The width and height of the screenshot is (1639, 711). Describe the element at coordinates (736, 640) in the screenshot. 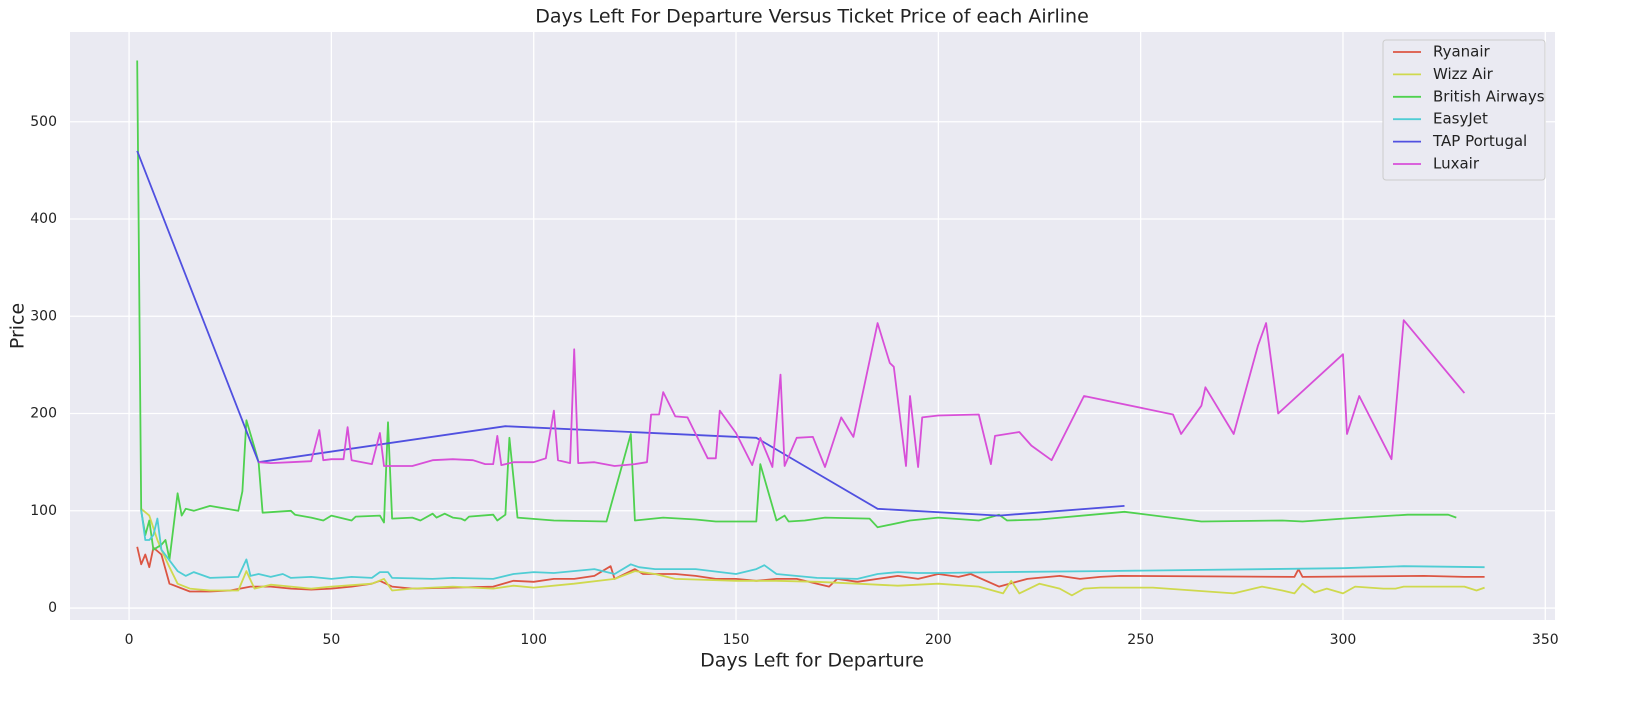

I see `x-tick-label: 150` at that location.